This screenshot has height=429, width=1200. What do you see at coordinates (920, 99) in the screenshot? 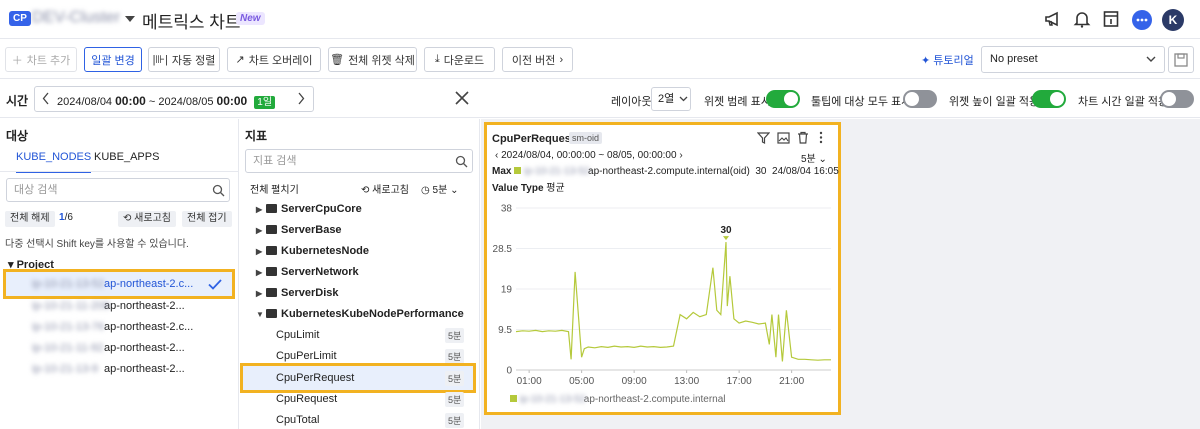
I see `tooltip-toggle` at bounding box center [920, 99].